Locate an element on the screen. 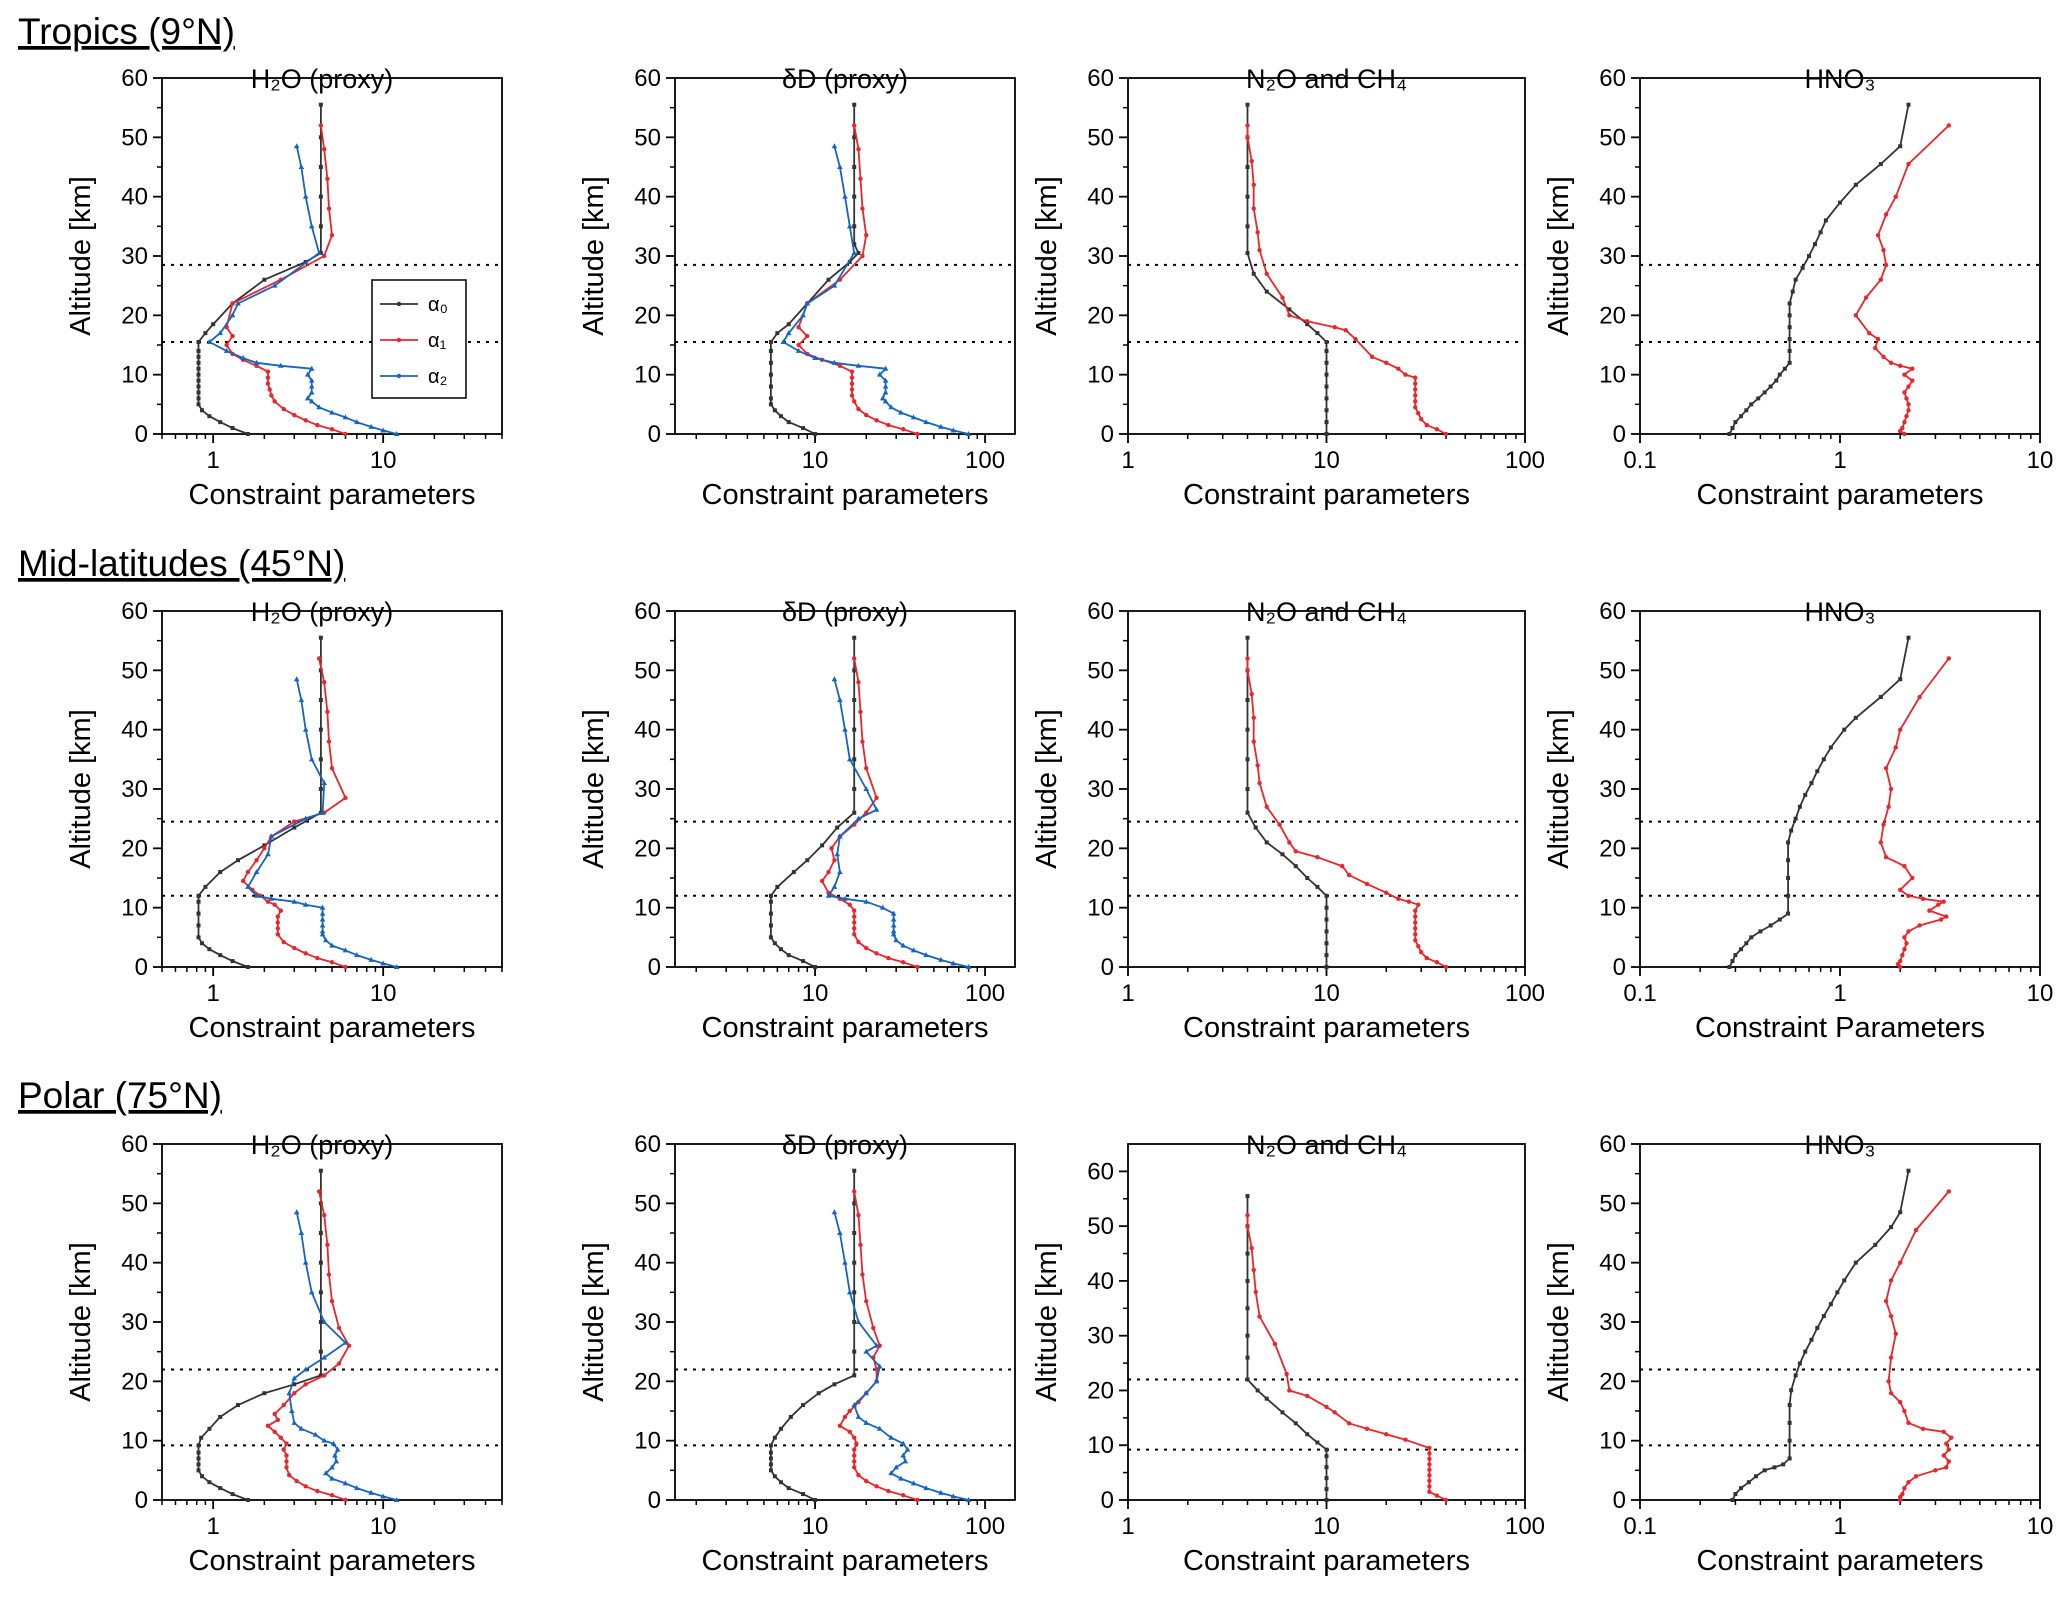 This screenshot has width=2067, height=1605. y-axis-label: Altitude [km] is located at coordinates (594, 1322).